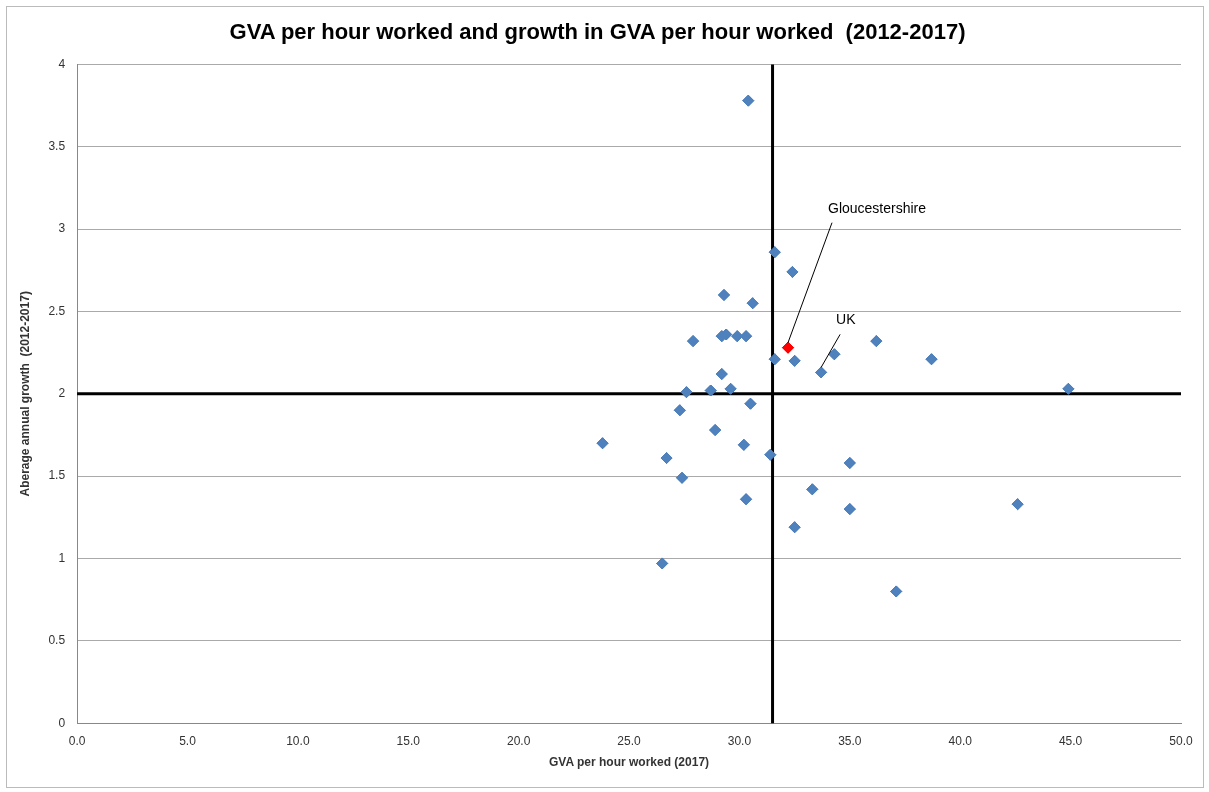  I want to click on chart-title: GVA per hour worked and growth in GVA per hour worked (2012-2017), so click(597, 32).